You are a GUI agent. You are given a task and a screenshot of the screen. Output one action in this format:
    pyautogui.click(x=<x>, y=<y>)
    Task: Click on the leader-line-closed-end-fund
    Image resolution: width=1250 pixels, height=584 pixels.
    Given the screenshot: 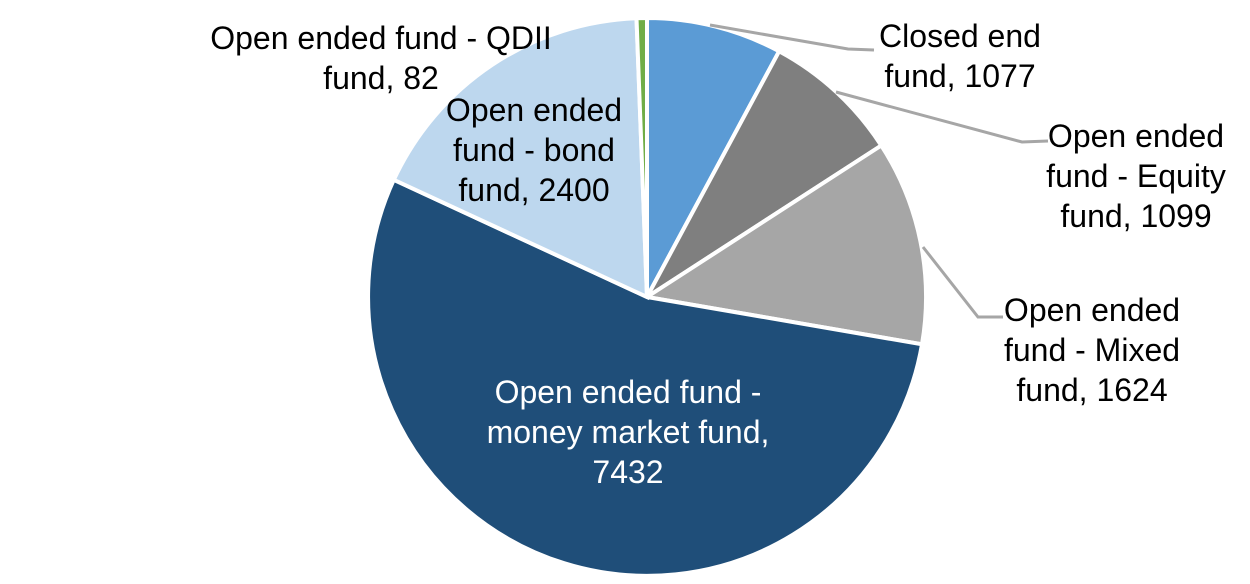 What is the action you would take?
    pyautogui.click(x=792, y=37)
    